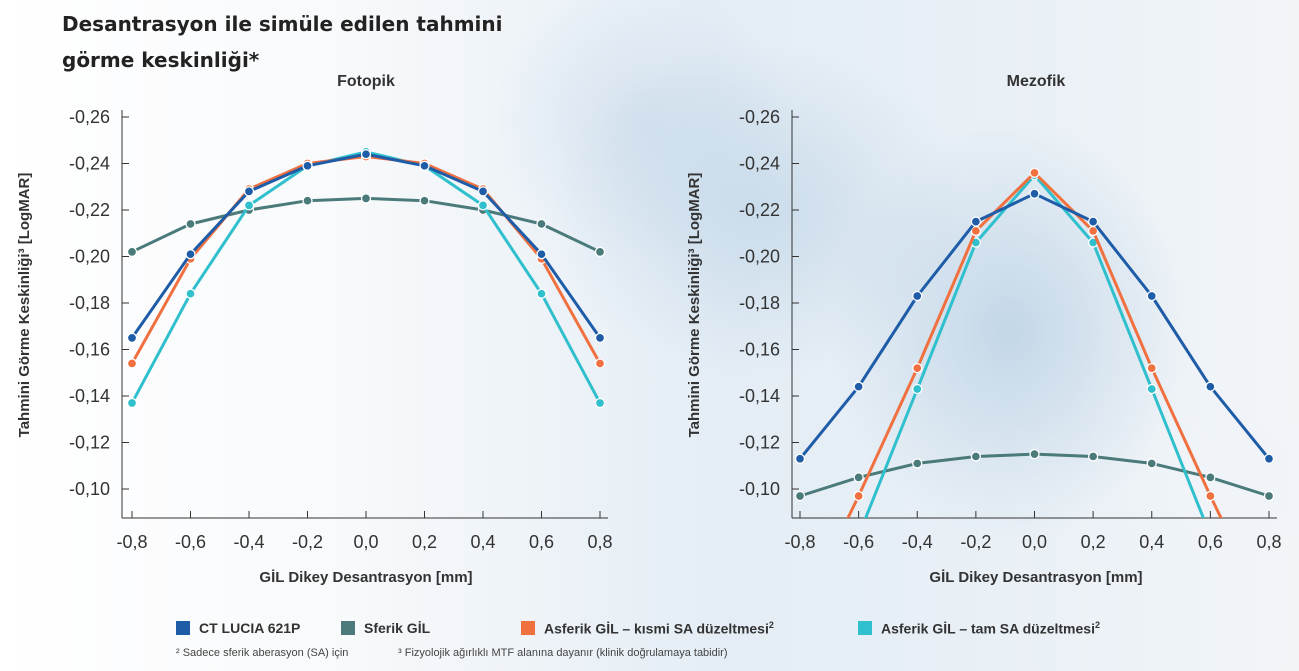 This screenshot has width=1299, height=671. What do you see at coordinates (1034, 475) in the screenshot?
I see `series-line-sferik-gi-l` at bounding box center [1034, 475].